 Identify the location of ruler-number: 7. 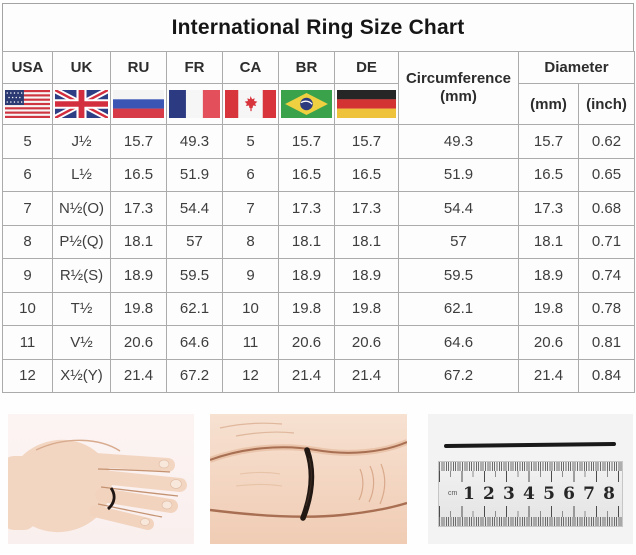
(589, 493).